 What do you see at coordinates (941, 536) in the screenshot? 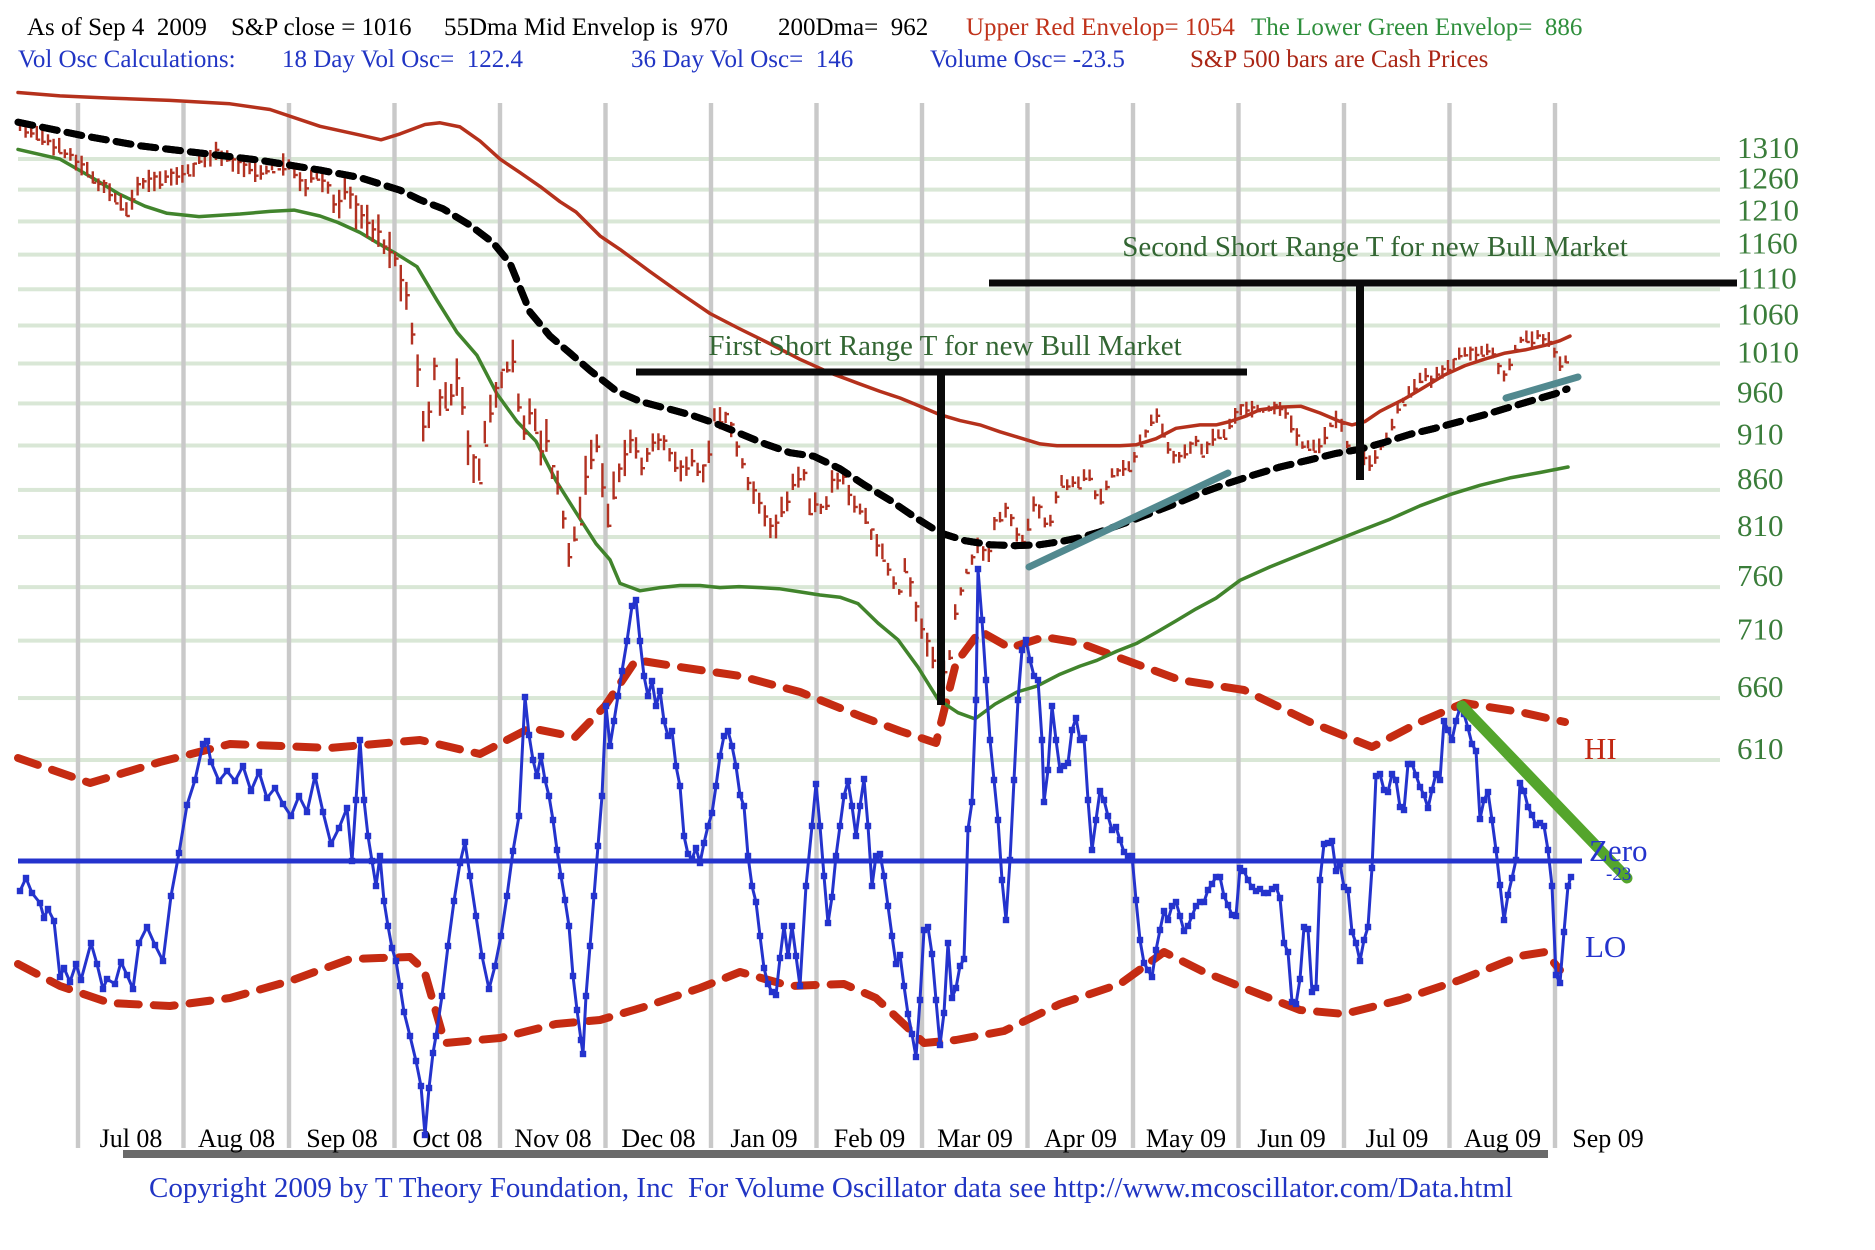
I see `first-t-lines` at bounding box center [941, 536].